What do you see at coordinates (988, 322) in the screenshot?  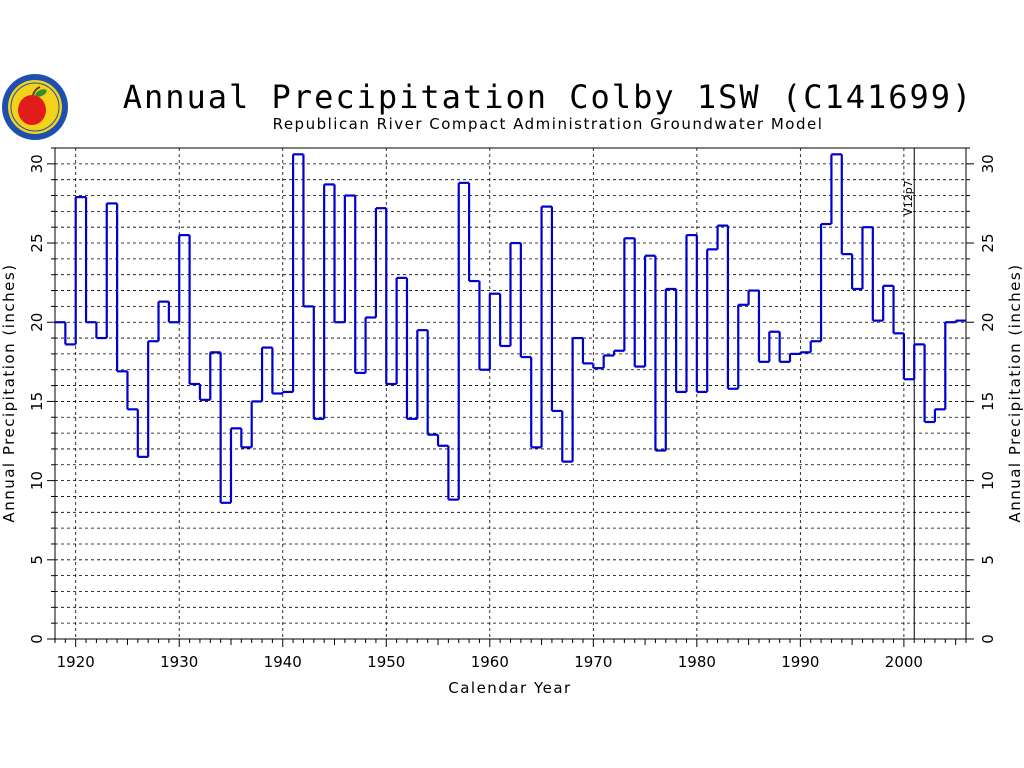 I see `y-tick-label-right: 20` at bounding box center [988, 322].